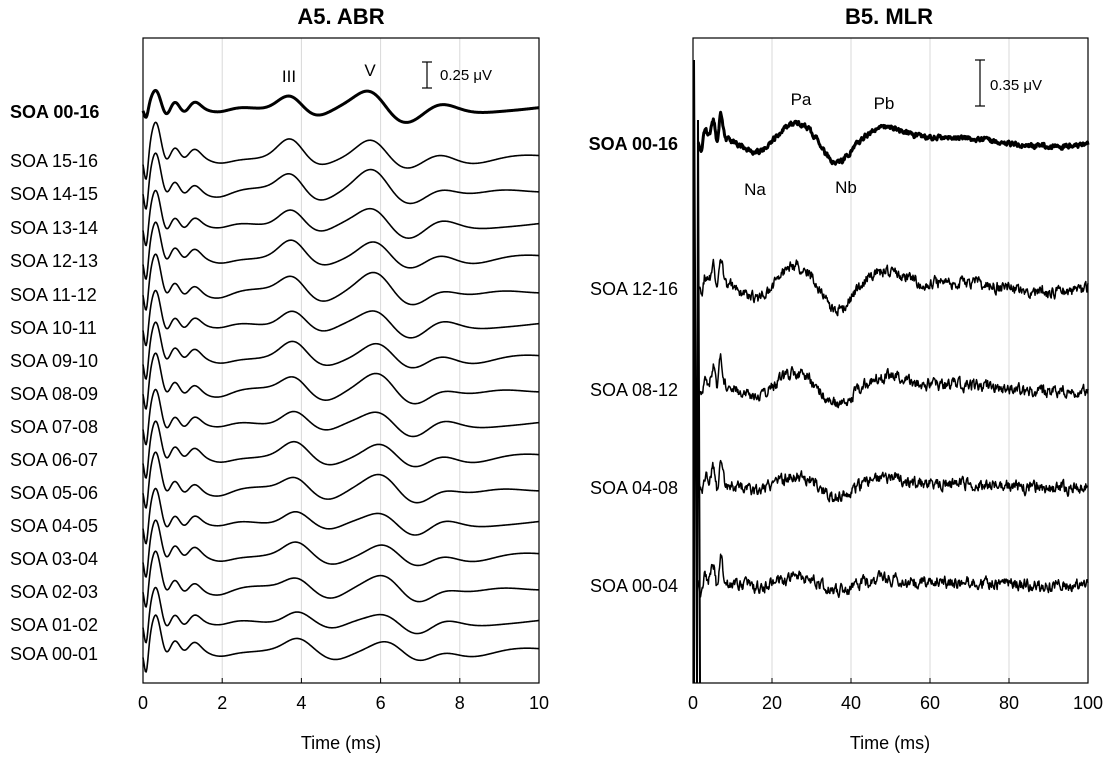 The width and height of the screenshot is (1112, 757). What do you see at coordinates (53, 328) in the screenshot?
I see `abr-trace-label: SOA 10-11` at bounding box center [53, 328].